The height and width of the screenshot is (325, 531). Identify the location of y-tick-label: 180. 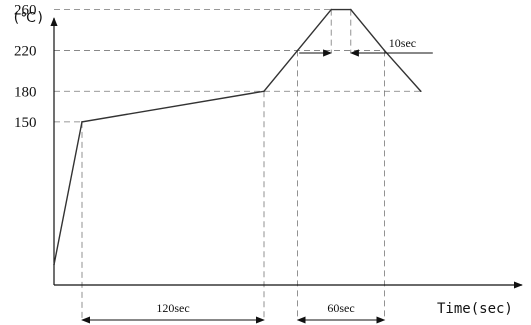
(25, 92).